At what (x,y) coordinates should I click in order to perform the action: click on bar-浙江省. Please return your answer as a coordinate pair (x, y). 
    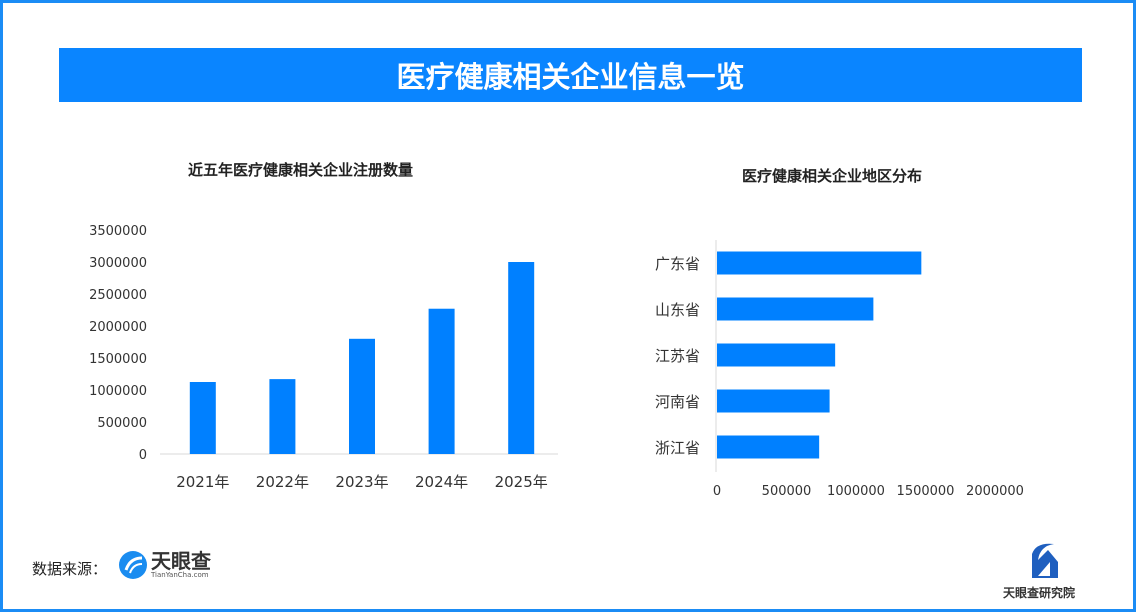
    Looking at the image, I should click on (768, 447).